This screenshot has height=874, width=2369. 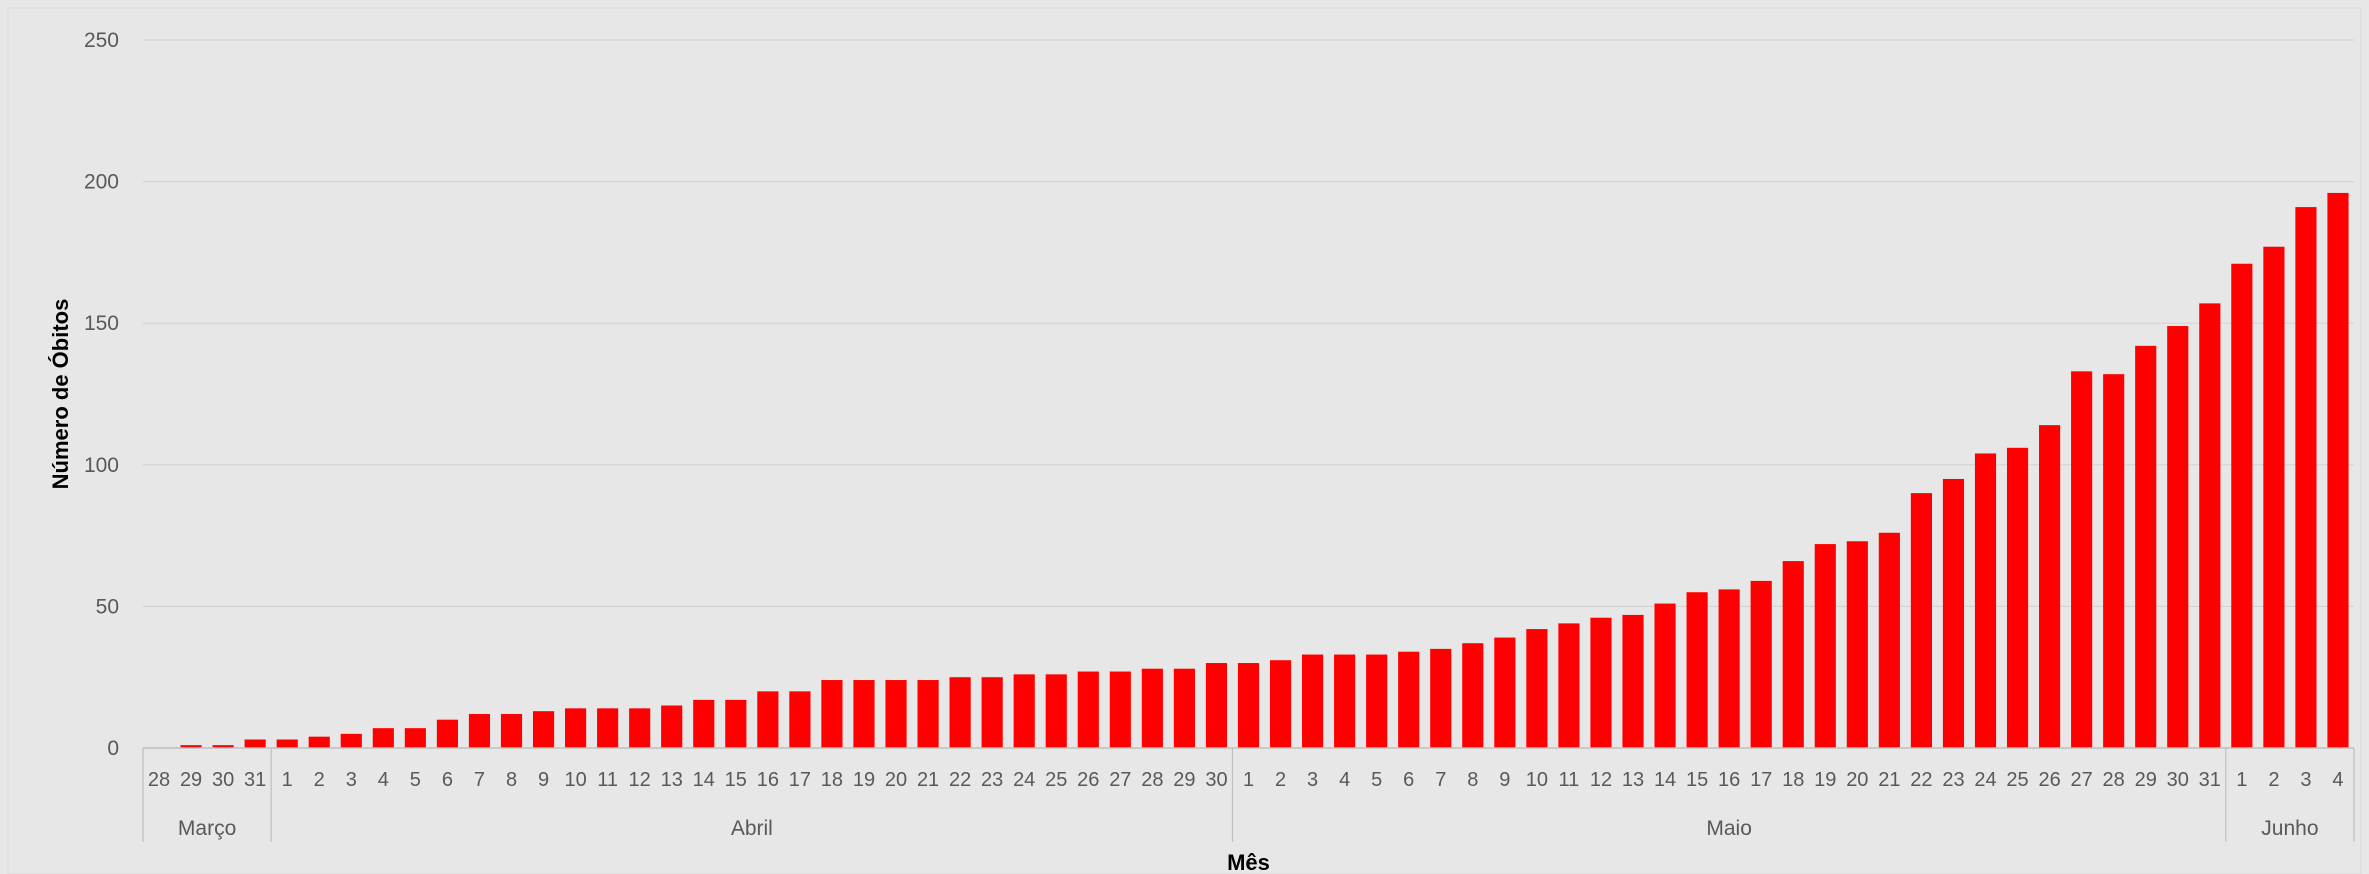 What do you see at coordinates (672, 780) in the screenshot?
I see `x-tick-label: 13` at bounding box center [672, 780].